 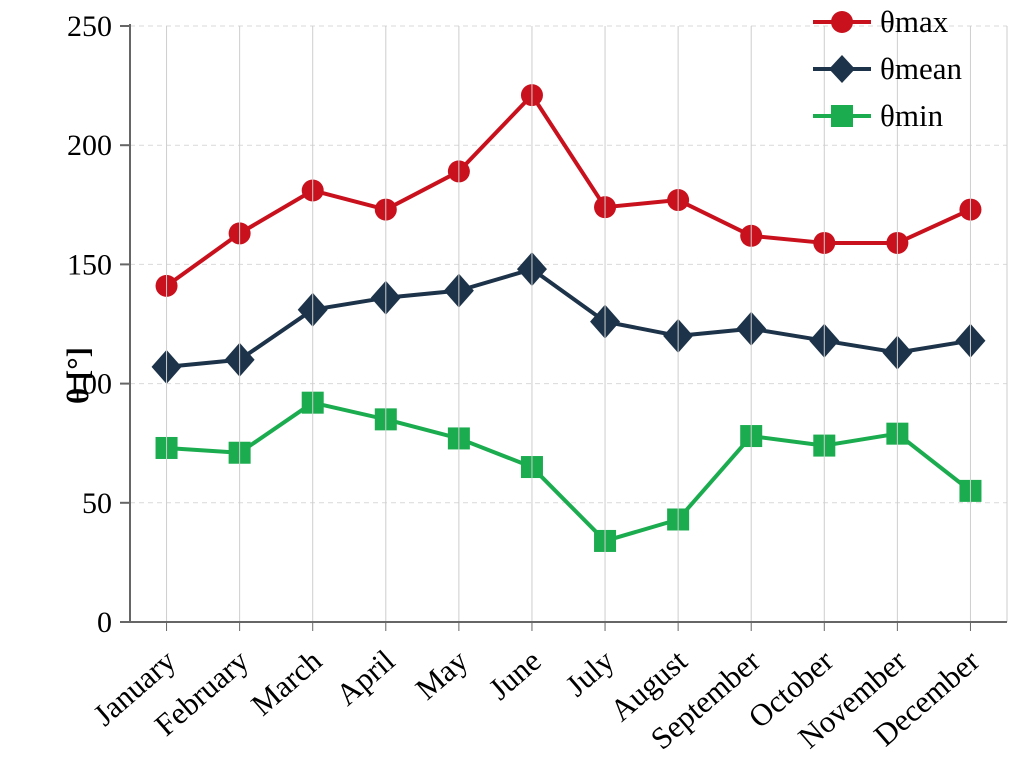 I want to click on legend-label-thetamax: θmax, so click(x=914, y=21).